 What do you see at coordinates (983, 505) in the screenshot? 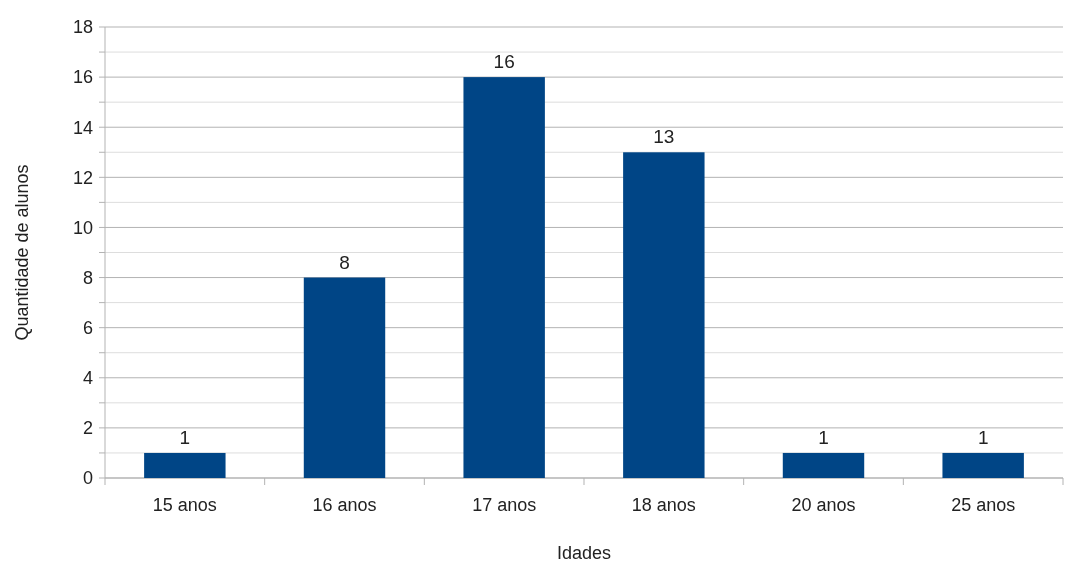
I see `x-tick-label: 25 anos` at bounding box center [983, 505].